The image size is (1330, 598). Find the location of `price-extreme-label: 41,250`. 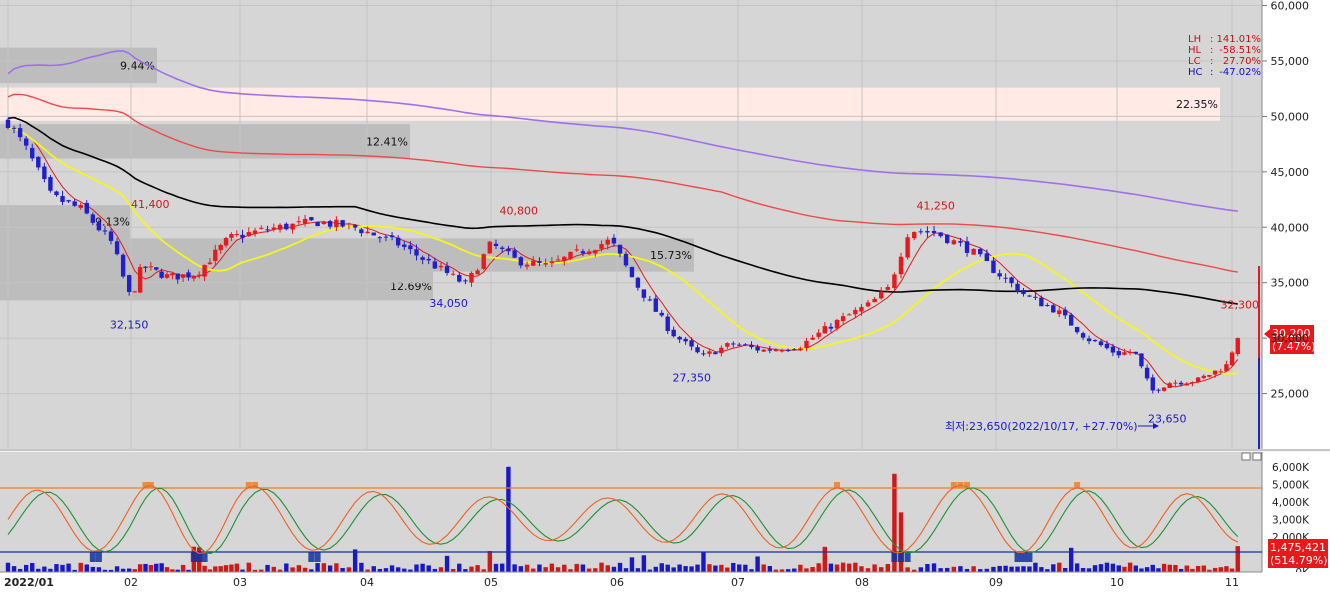

price-extreme-label: 41,250 is located at coordinates (935, 205).